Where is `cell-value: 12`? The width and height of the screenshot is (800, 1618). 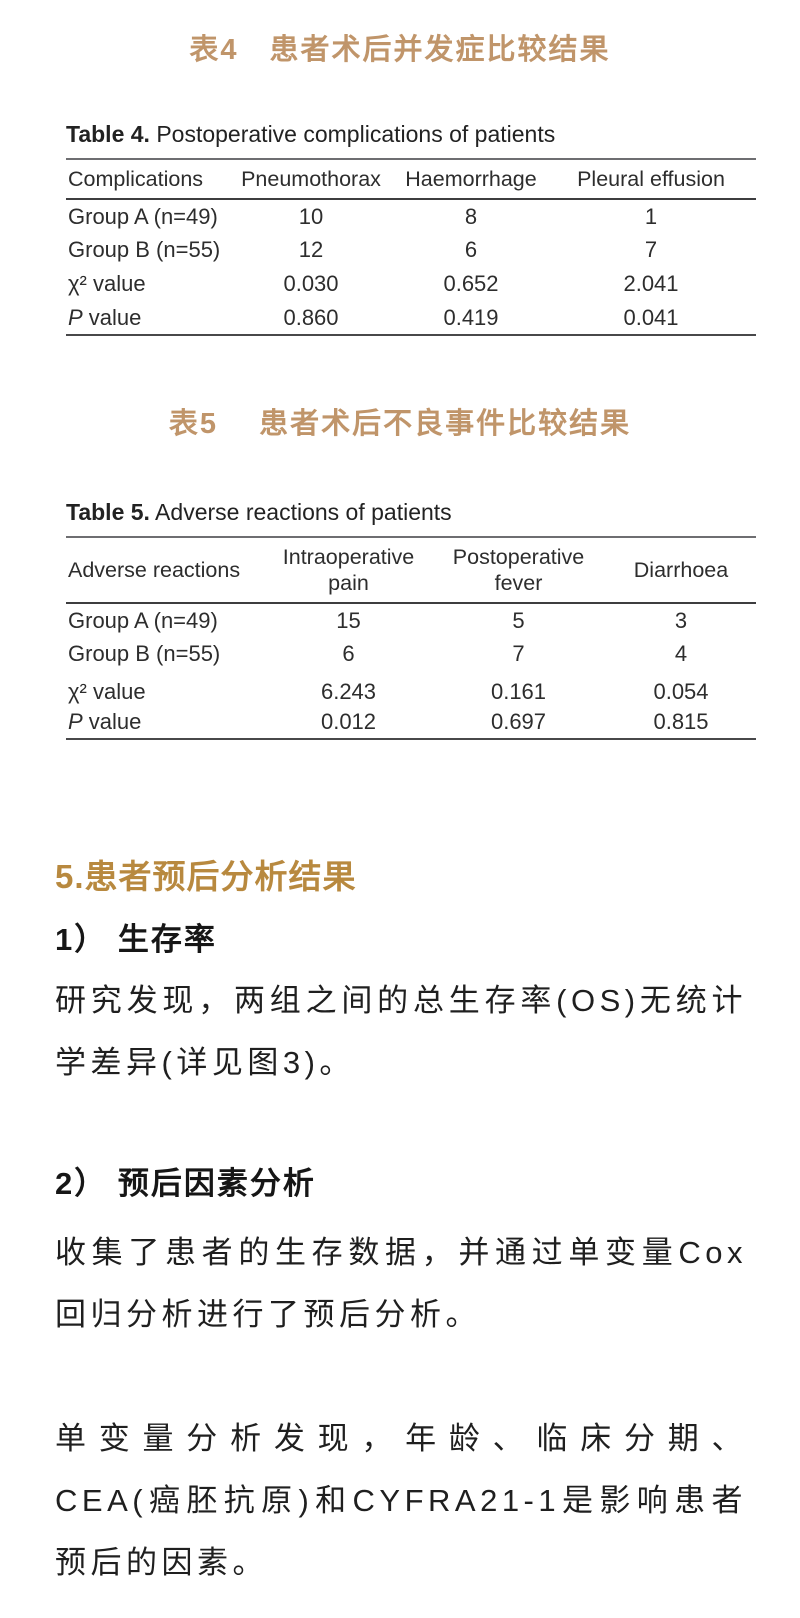 cell-value: 12 is located at coordinates (311, 249).